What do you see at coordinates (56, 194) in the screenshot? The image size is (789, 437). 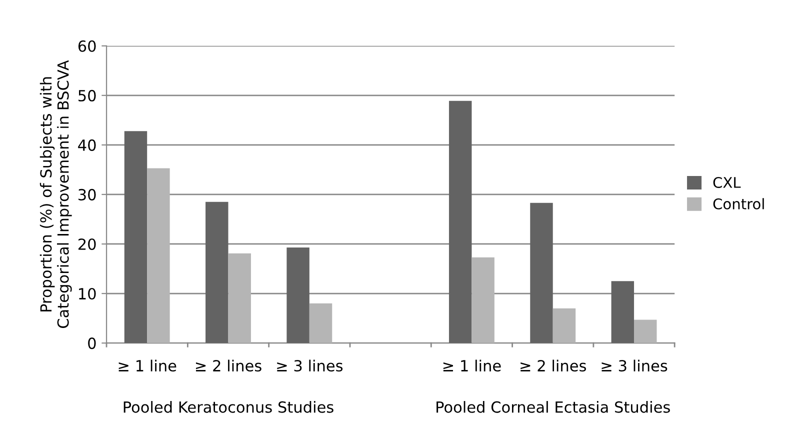 I see `y-axis-title: Proportion (%) of Subjects with Categorical Improvement in BSCVA` at bounding box center [56, 194].